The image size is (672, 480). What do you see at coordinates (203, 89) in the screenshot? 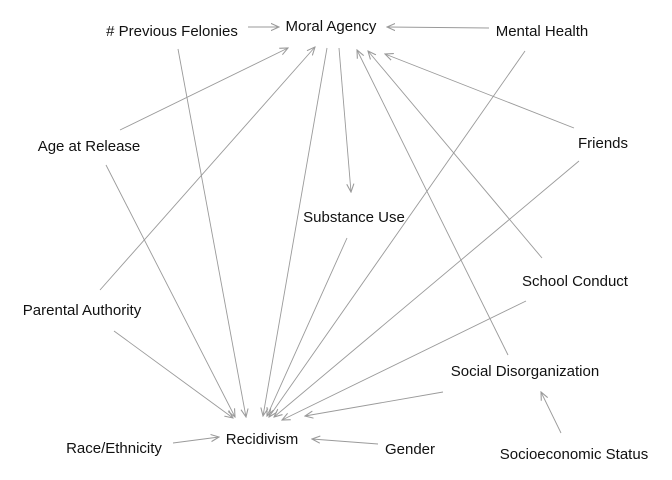
I see `edge-age-release-to-moral-agency` at bounding box center [203, 89].